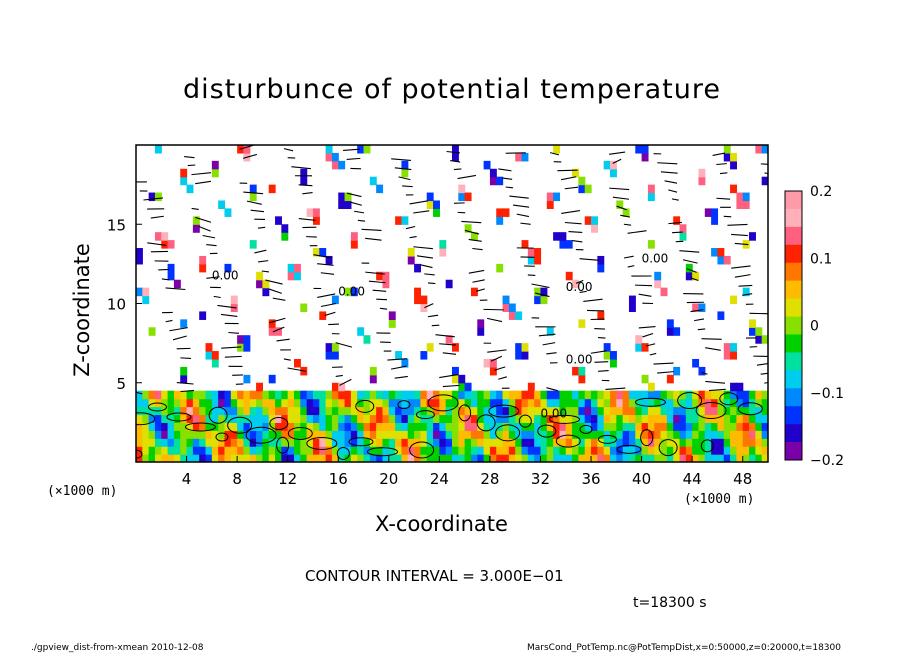  What do you see at coordinates (225, 276) in the screenshot?
I see `contour-value-label: 0.00` at bounding box center [225, 276].